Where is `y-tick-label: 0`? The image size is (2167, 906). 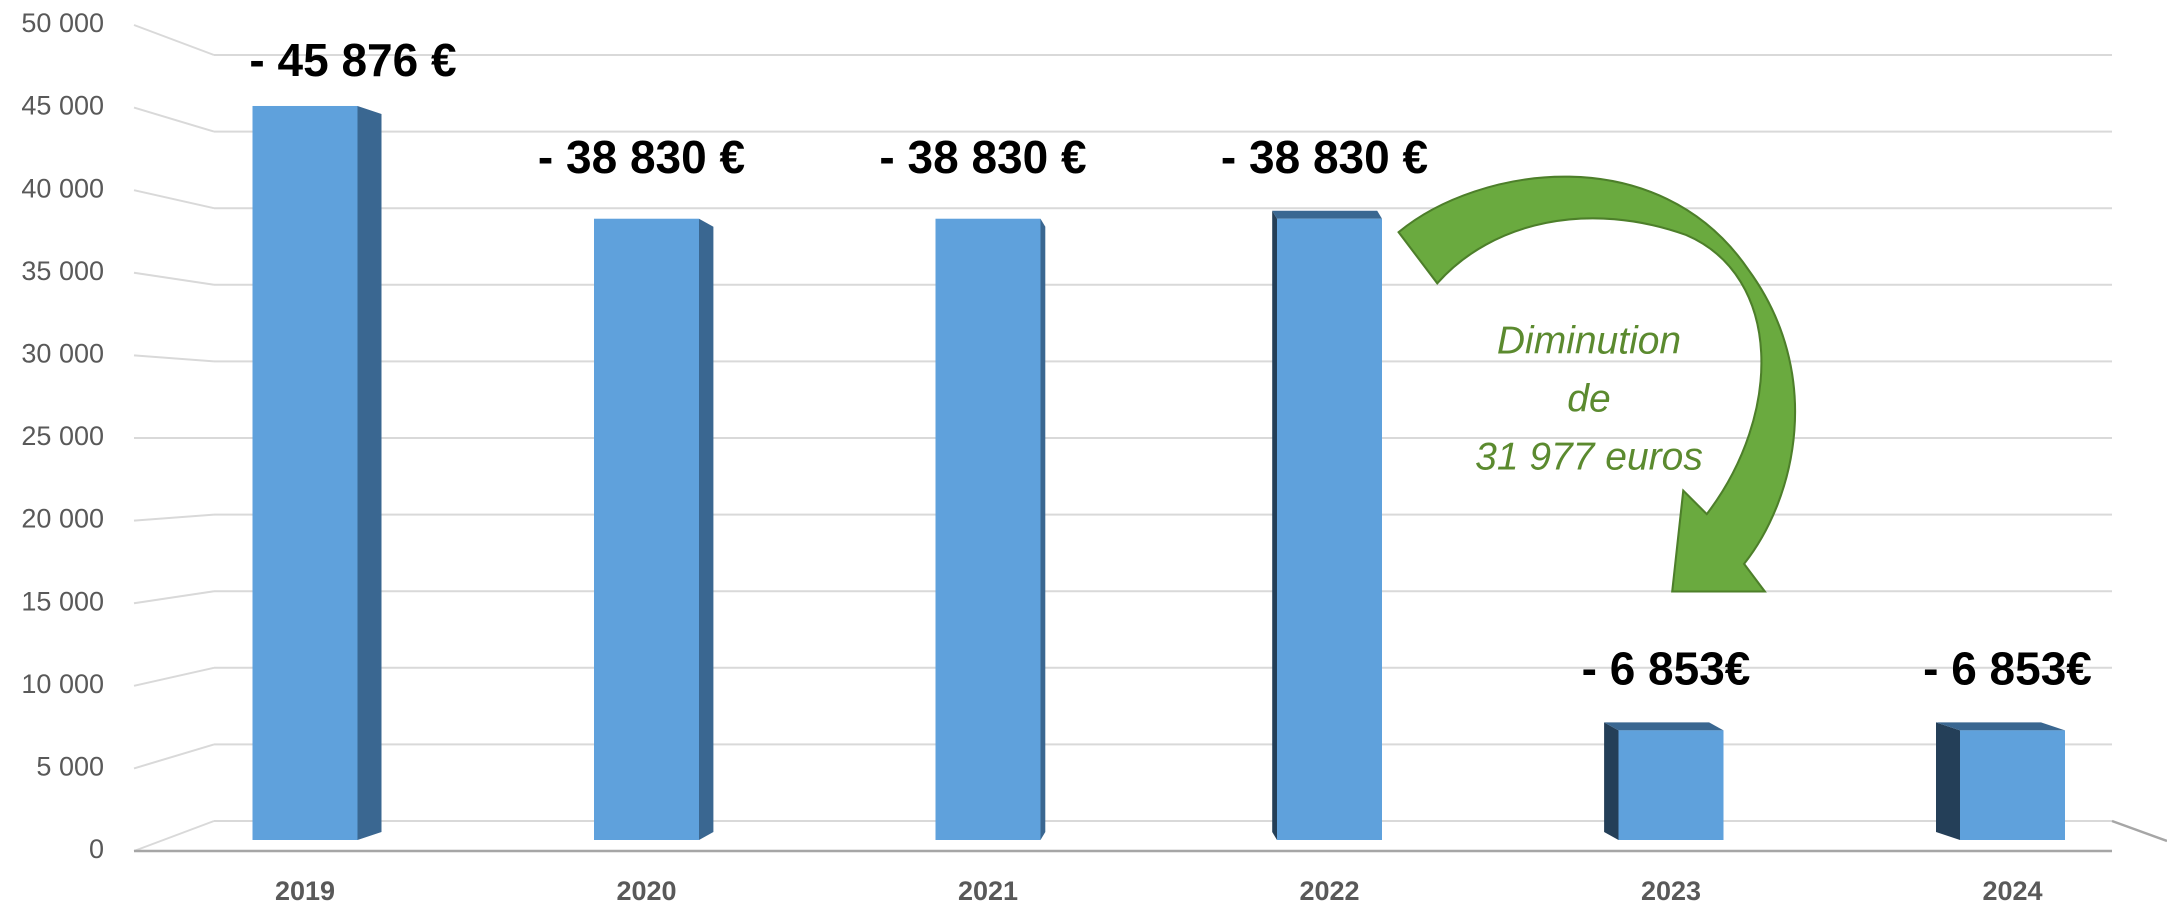
y-tick-label: 0 is located at coordinates (96, 849).